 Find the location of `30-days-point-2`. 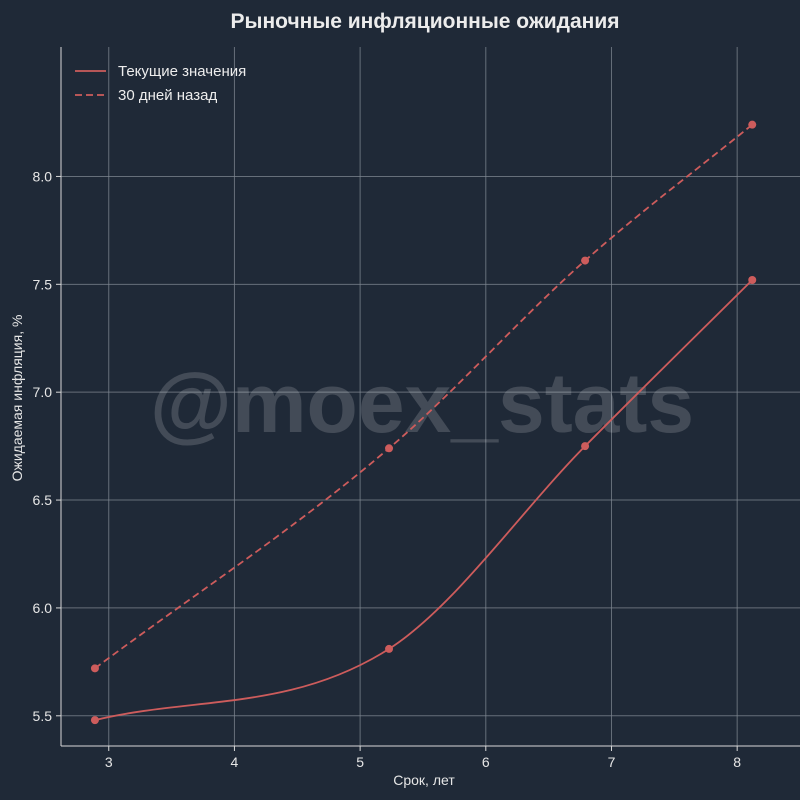

30-days-point-2 is located at coordinates (389, 448).